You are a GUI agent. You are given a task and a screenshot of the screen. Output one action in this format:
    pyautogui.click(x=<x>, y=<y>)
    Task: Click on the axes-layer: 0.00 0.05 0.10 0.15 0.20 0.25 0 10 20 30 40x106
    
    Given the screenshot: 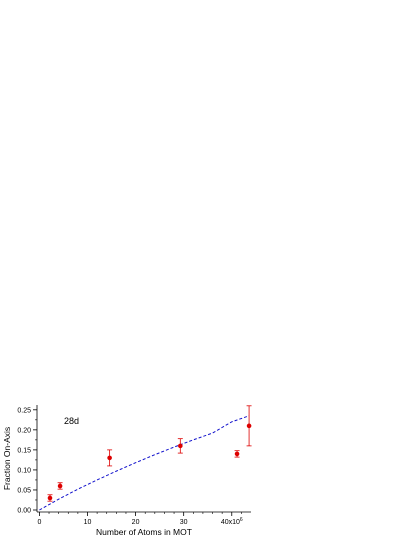 What is the action you would take?
    pyautogui.click(x=134, y=465)
    